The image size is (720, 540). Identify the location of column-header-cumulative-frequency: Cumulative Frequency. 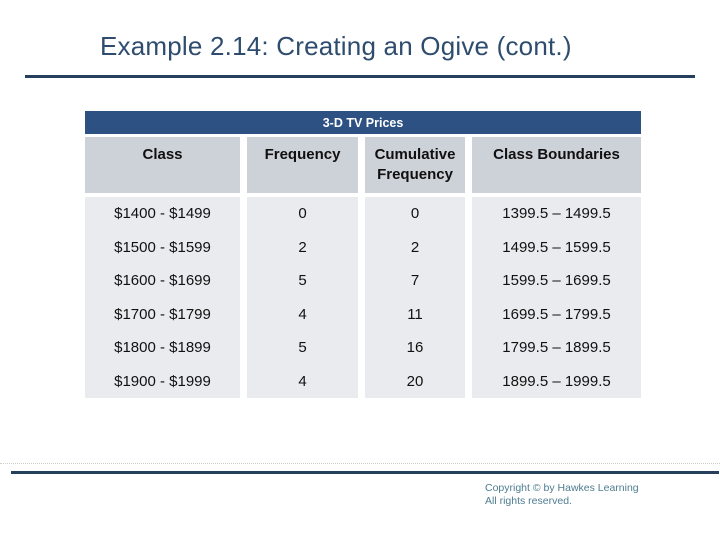
(415, 165).